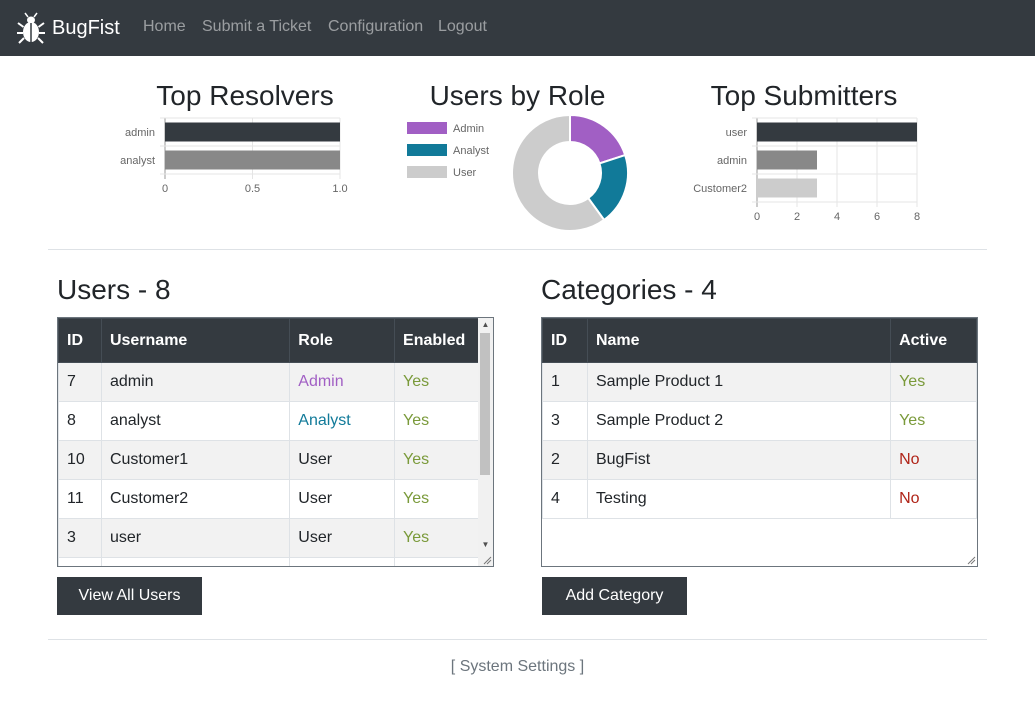 The height and width of the screenshot is (727, 1035). Describe the element at coordinates (137, 161) in the screenshot. I see `y-tick-label: analyst` at that location.